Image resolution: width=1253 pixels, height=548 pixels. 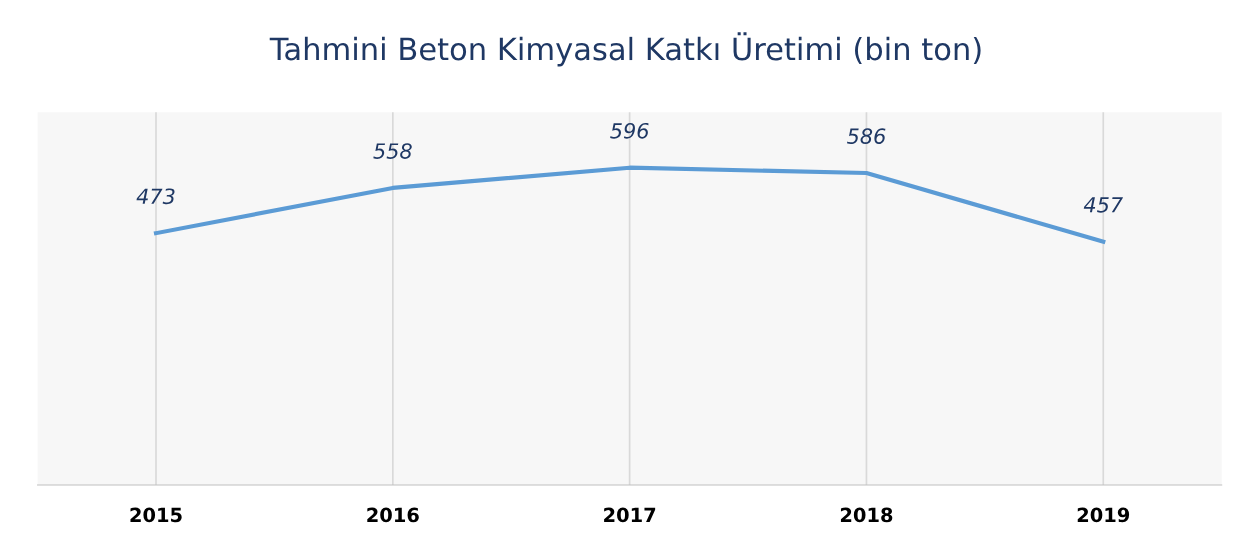 What do you see at coordinates (629, 130) in the screenshot?
I see `data-label: 596` at bounding box center [629, 130].